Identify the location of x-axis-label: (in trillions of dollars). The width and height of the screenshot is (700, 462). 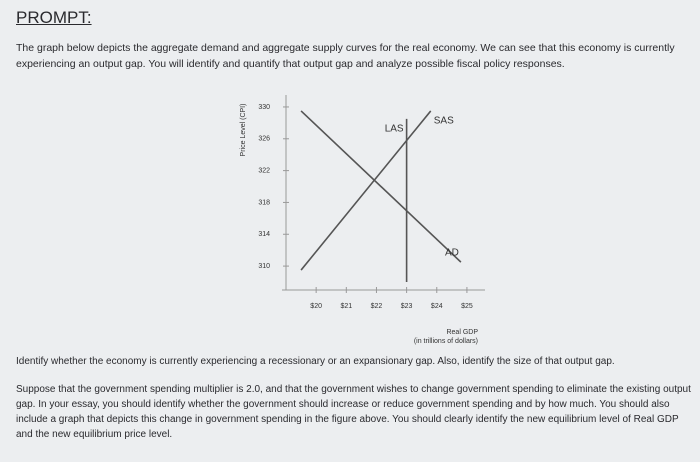
(446, 341).